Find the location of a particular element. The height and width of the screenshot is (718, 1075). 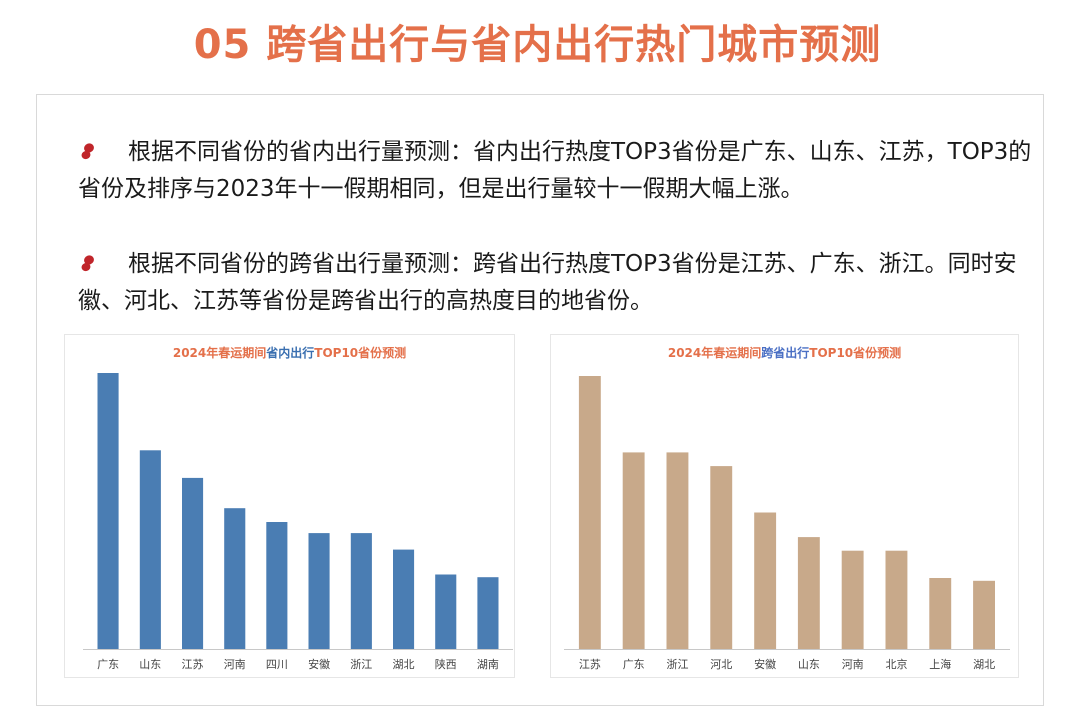

chart-title: 2024年春运期间跨省出行TOP10省份预测 is located at coordinates (784, 352).